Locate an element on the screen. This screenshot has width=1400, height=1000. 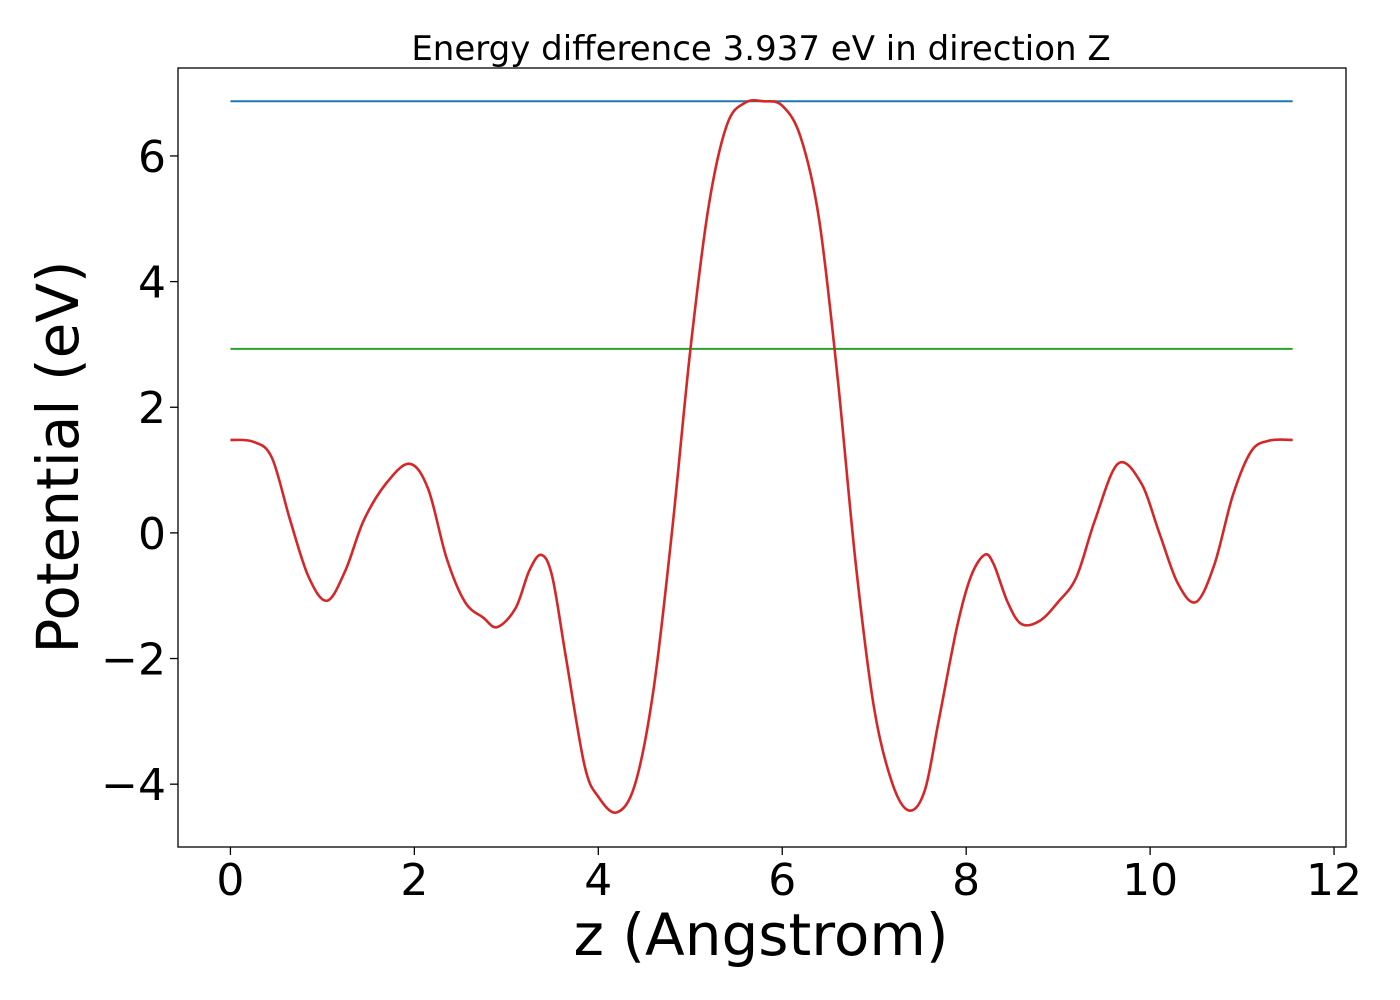
y-tick-label: 2 is located at coordinates (152, 408).